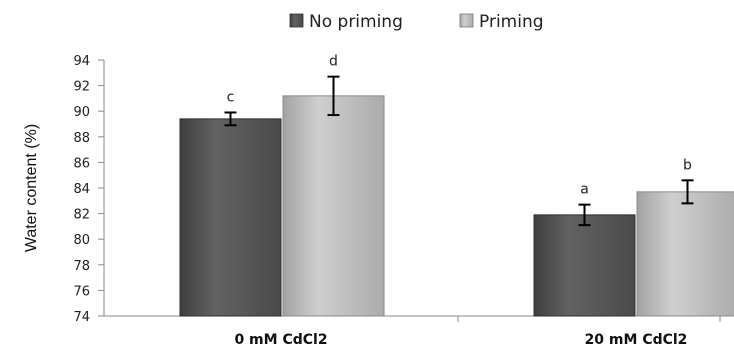 This screenshot has height=349, width=734. I want to click on y-tick-label: 82, so click(81, 215).